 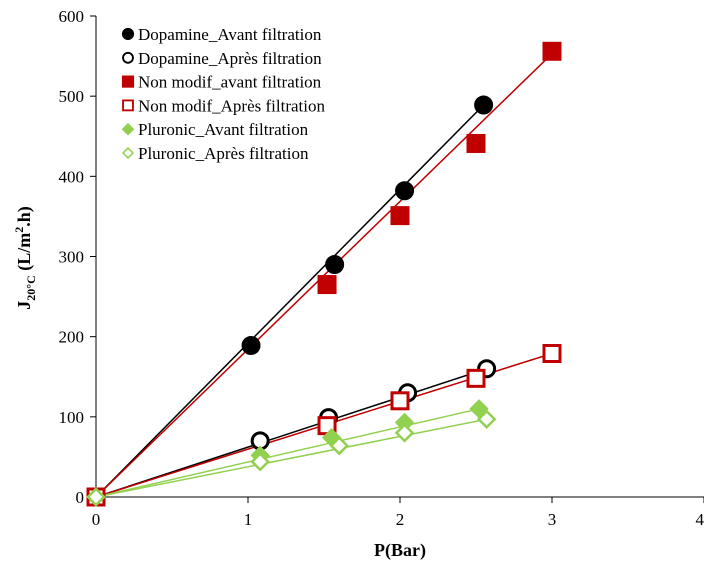 I want to click on x-tick-label: 4, so click(x=700, y=519).